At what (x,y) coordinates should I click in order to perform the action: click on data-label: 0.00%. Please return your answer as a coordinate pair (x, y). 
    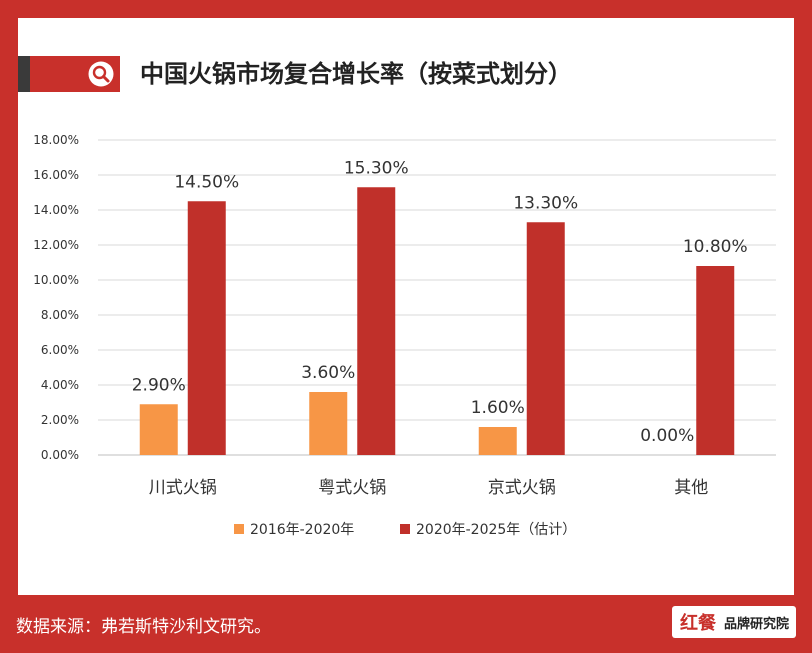
    Looking at the image, I should click on (667, 436).